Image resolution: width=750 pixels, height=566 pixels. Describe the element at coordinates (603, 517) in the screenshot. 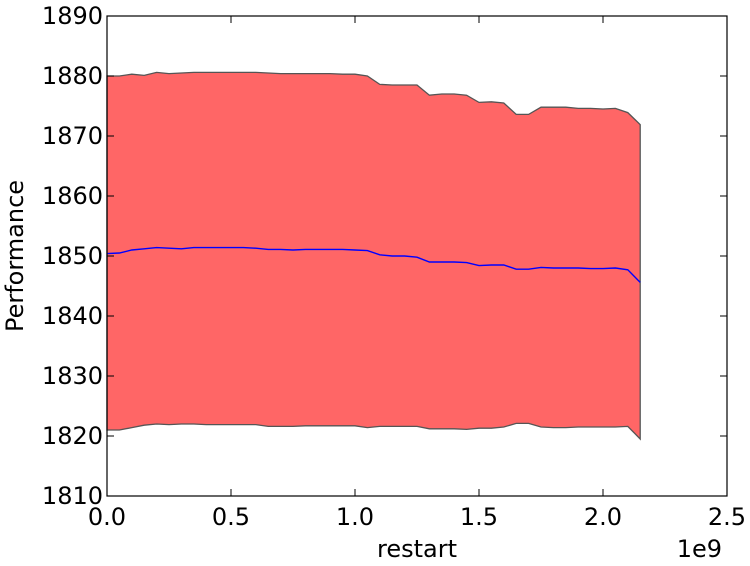

I see `x-tick-label: 2.0` at that location.